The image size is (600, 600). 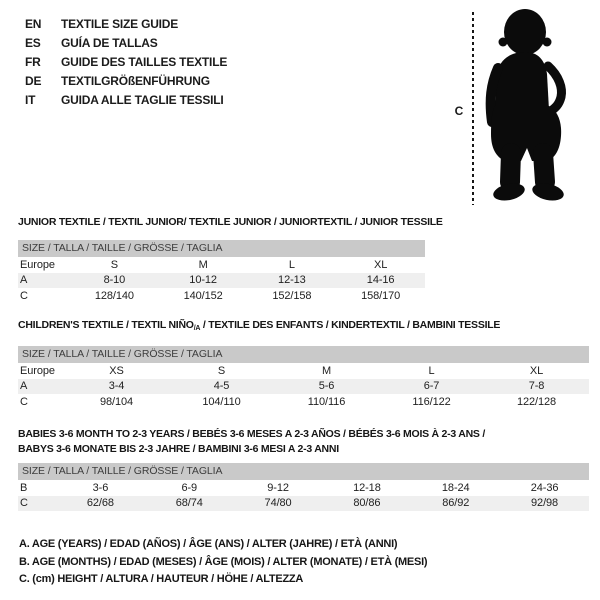 I want to click on language-code: FR, so click(x=33, y=62).